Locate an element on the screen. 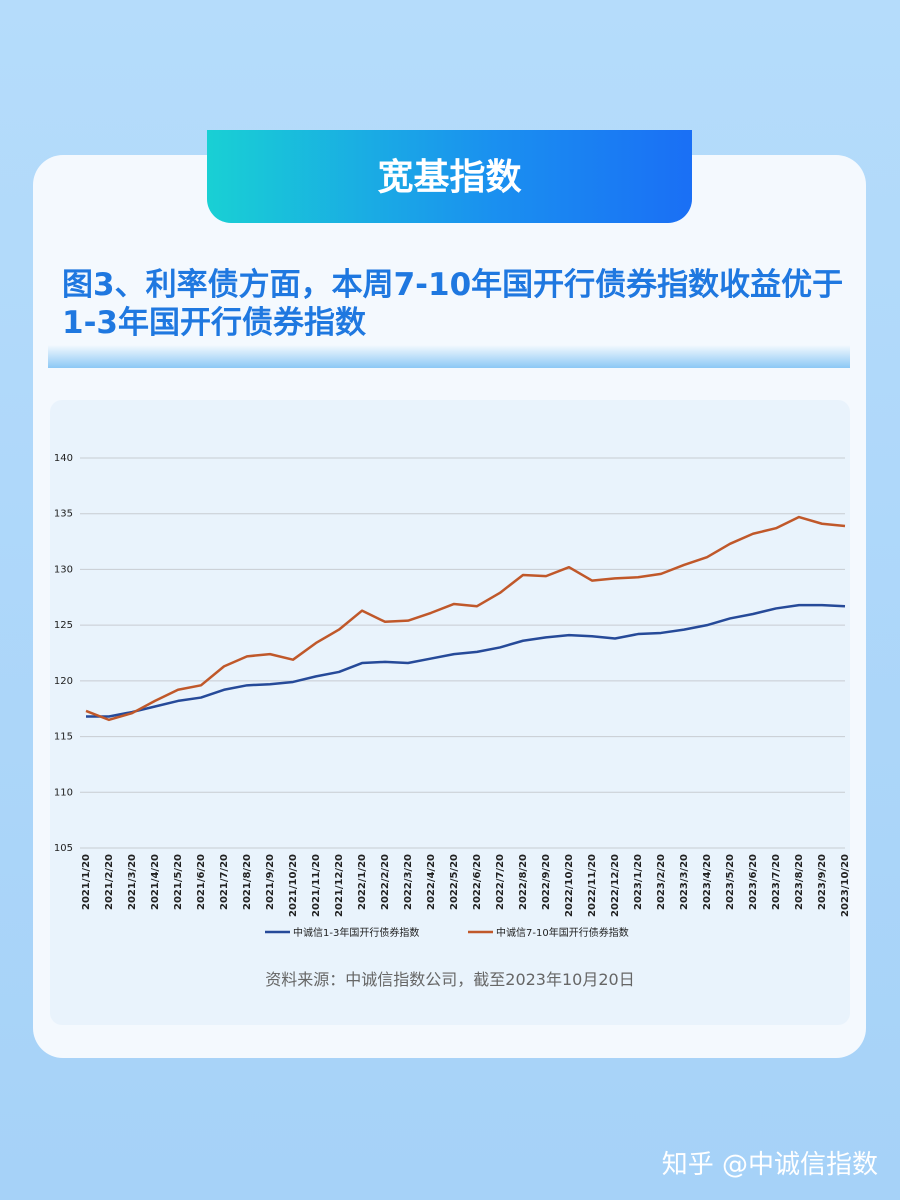 Image resolution: width=900 pixels, height=1200 pixels. x-tick-label: 2022/7/20 is located at coordinates (500, 882).